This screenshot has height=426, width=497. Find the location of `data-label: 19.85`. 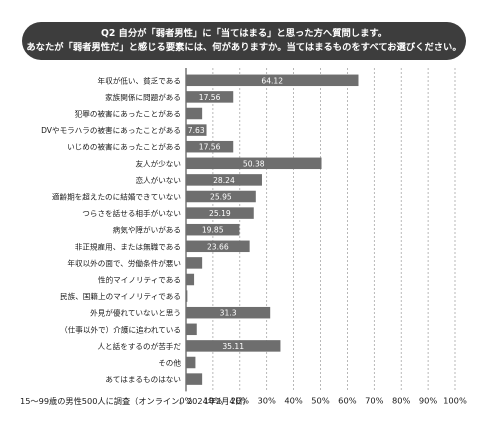

data-label: 19.85 is located at coordinates (213, 230).